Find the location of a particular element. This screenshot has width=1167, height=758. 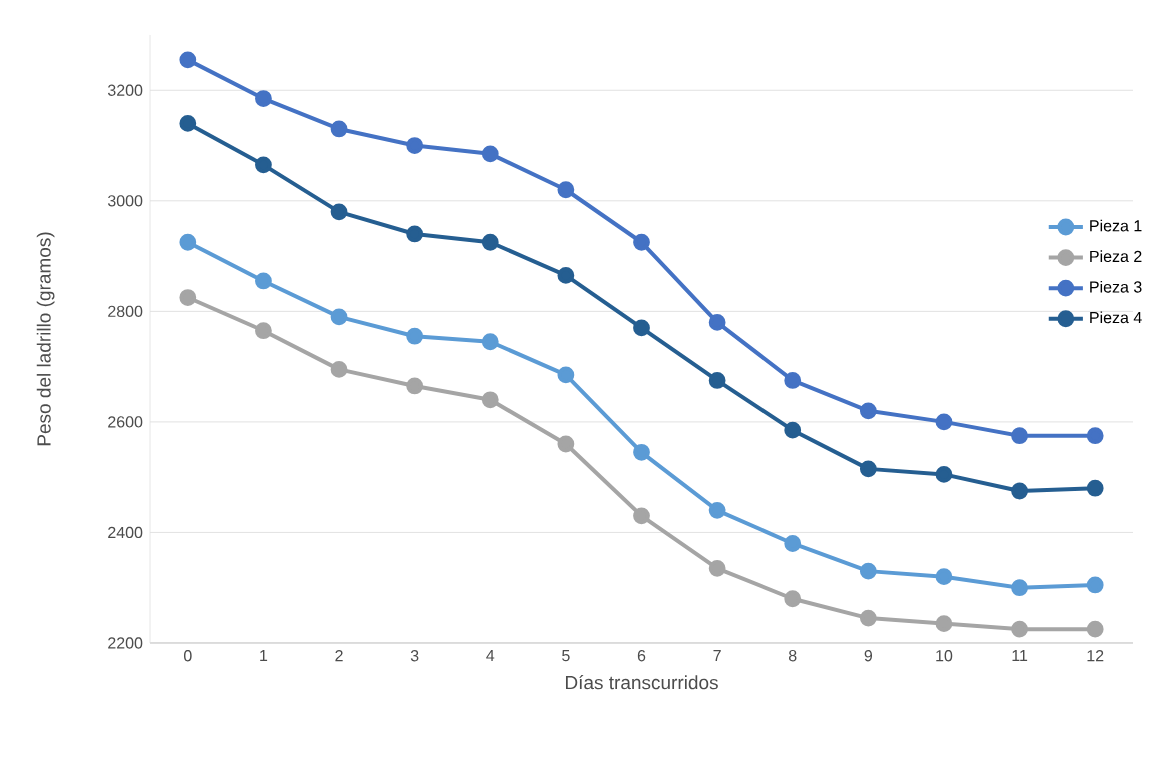

y-tick-label: 3200 is located at coordinates (125, 90).